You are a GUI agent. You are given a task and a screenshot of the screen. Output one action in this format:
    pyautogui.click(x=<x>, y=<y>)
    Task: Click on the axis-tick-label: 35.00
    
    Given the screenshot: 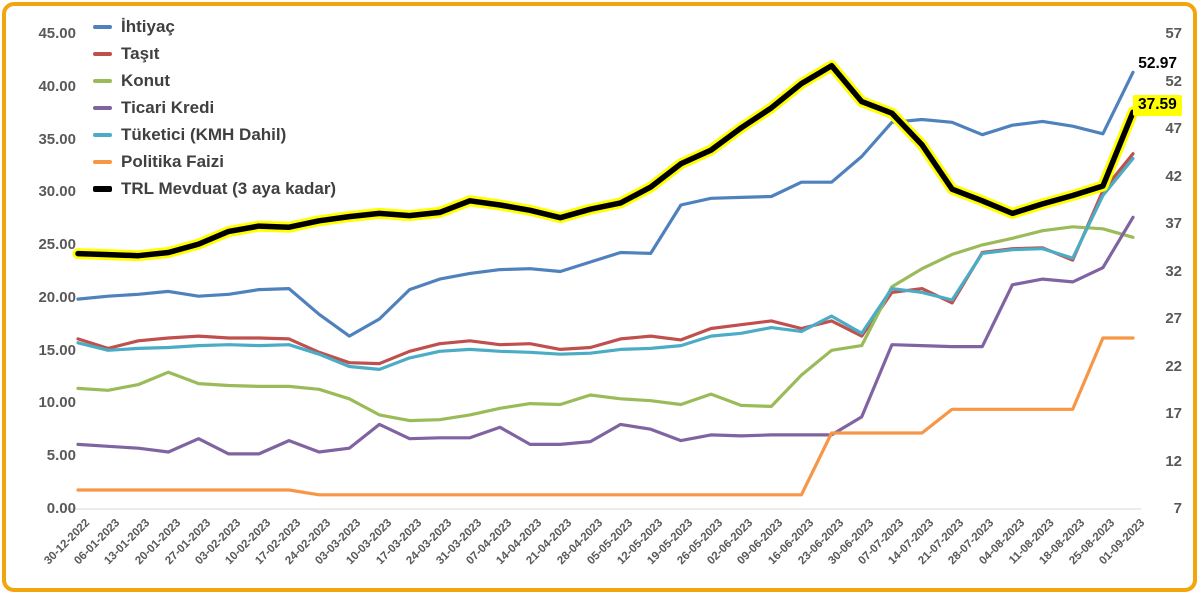 What is the action you would take?
    pyautogui.click(x=57, y=139)
    